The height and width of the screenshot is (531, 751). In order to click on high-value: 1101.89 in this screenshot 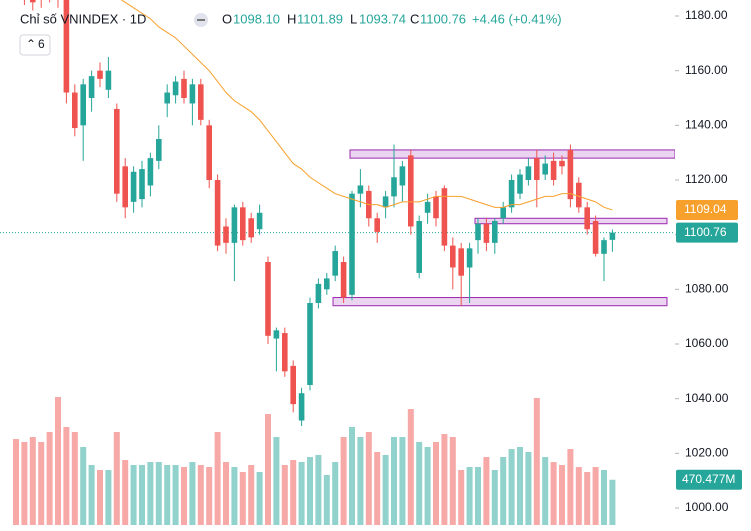, I will do `click(320, 18)`.